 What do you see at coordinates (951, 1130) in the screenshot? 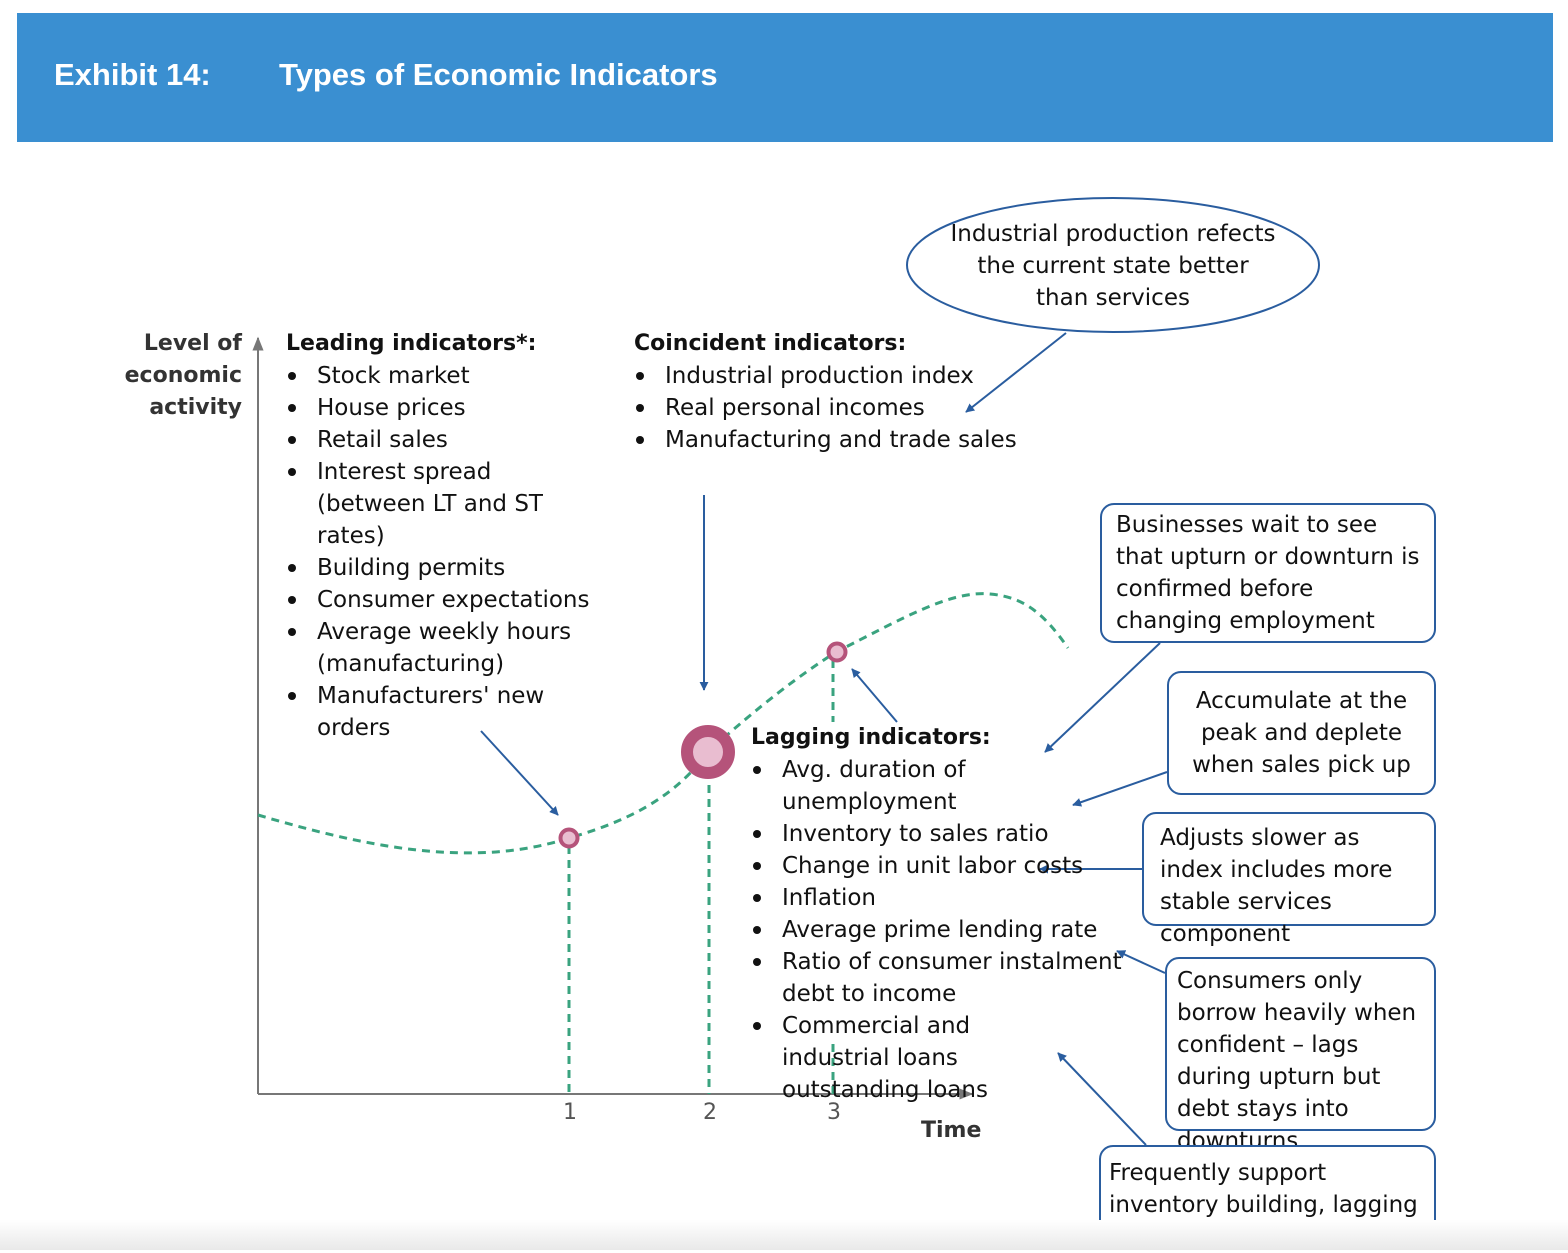
I see `x-axis-label: Time` at bounding box center [951, 1130].